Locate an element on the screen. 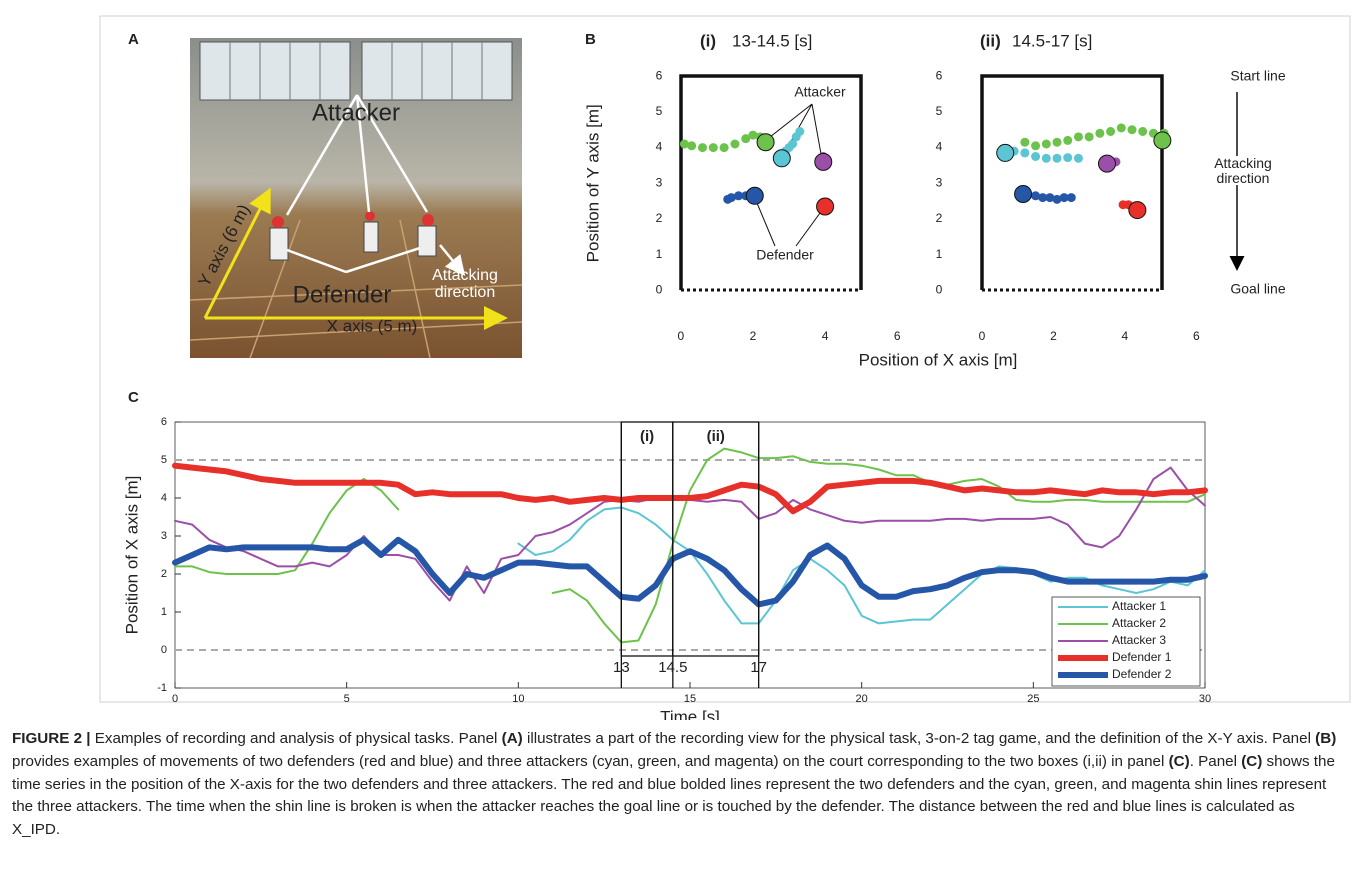  annotation: Start line is located at coordinates (1257, 76).